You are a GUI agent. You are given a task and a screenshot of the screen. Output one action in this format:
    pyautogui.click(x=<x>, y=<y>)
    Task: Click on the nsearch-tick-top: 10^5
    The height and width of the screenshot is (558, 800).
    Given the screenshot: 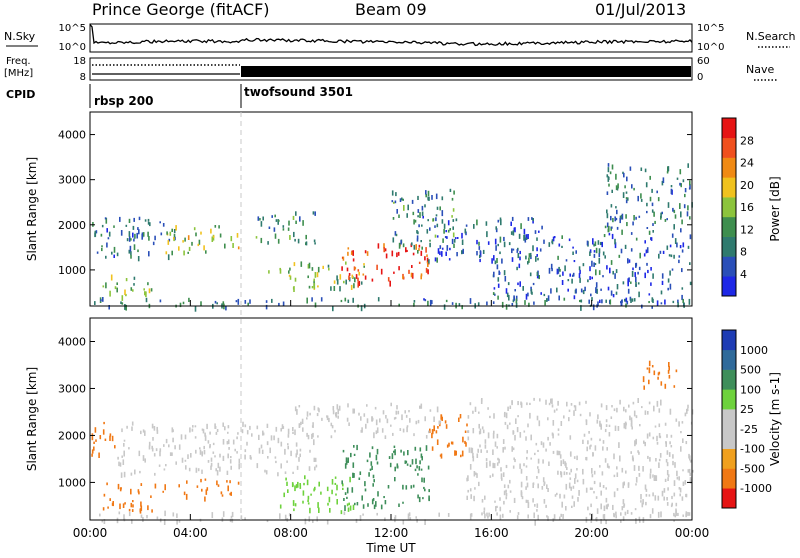 What is the action you would take?
    pyautogui.click(x=710, y=28)
    